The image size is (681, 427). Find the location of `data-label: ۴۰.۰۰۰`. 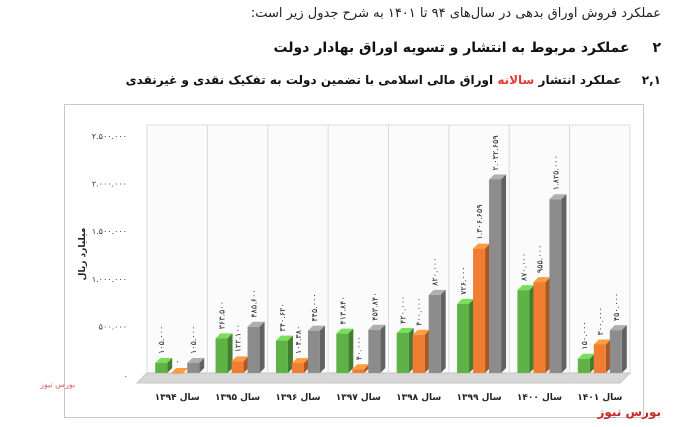

data-label: ۴۰.۰۰۰ is located at coordinates (358, 348).